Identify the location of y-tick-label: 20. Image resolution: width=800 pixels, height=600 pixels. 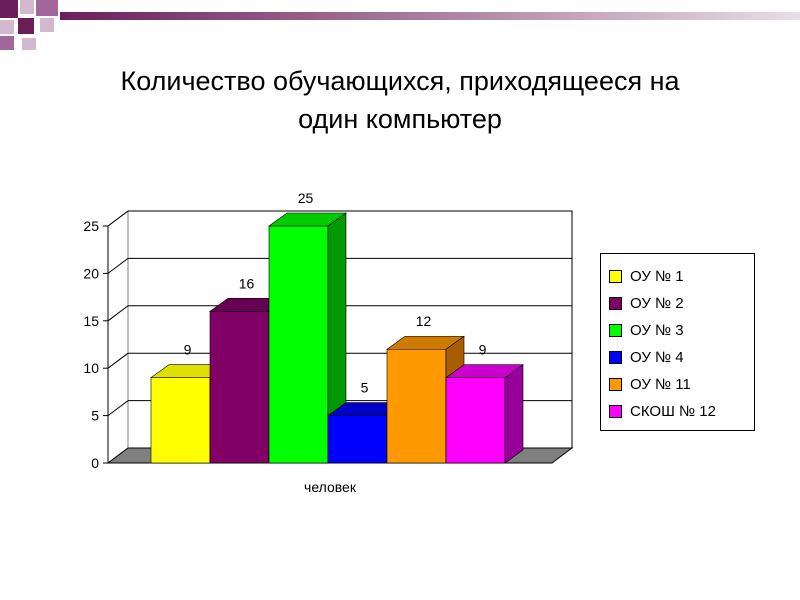
(91, 273).